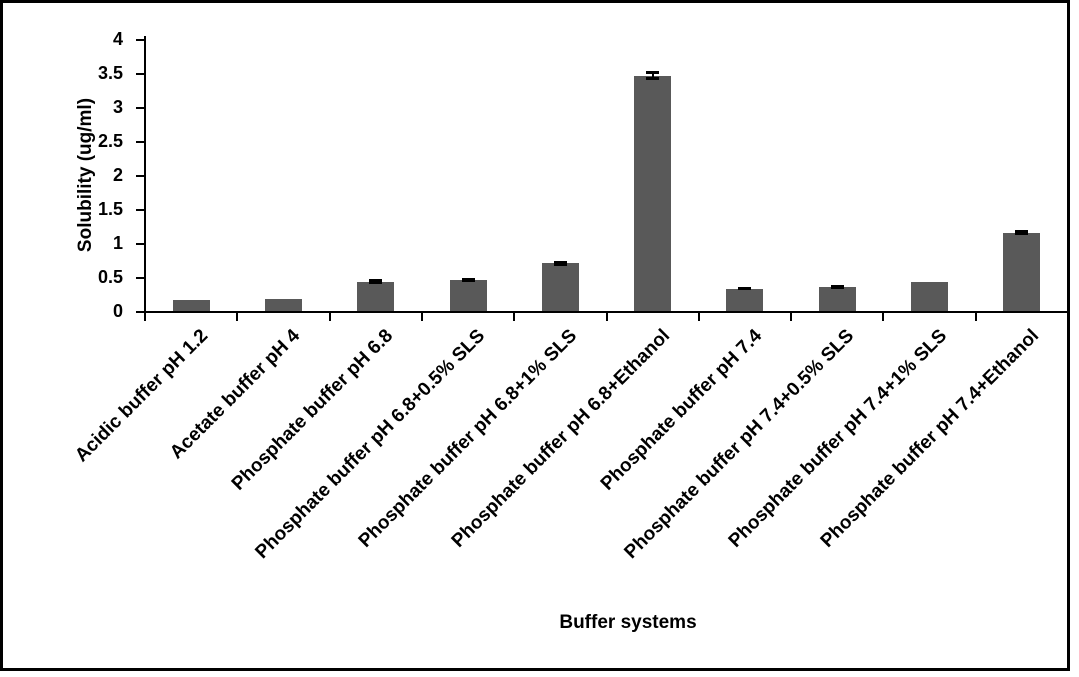 This screenshot has height=677, width=1079. What do you see at coordinates (117, 39) in the screenshot?
I see `y-tick-label: 4` at bounding box center [117, 39].